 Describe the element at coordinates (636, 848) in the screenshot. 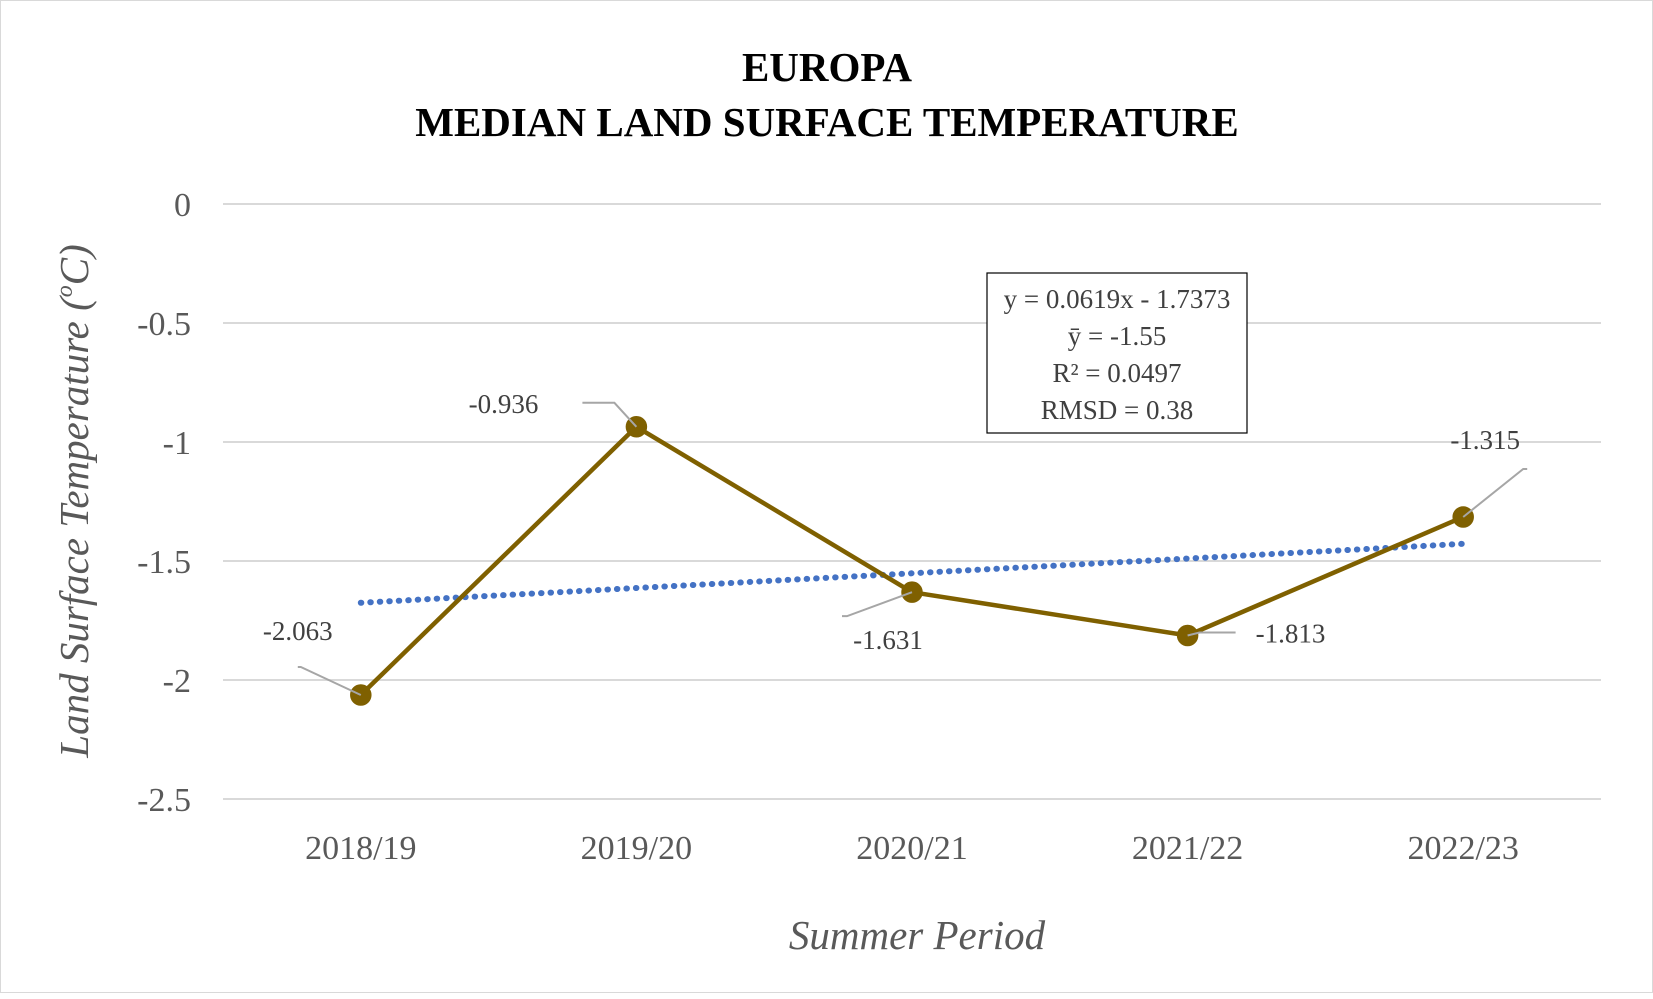

I see `x-tick-label: 2019/20` at that location.